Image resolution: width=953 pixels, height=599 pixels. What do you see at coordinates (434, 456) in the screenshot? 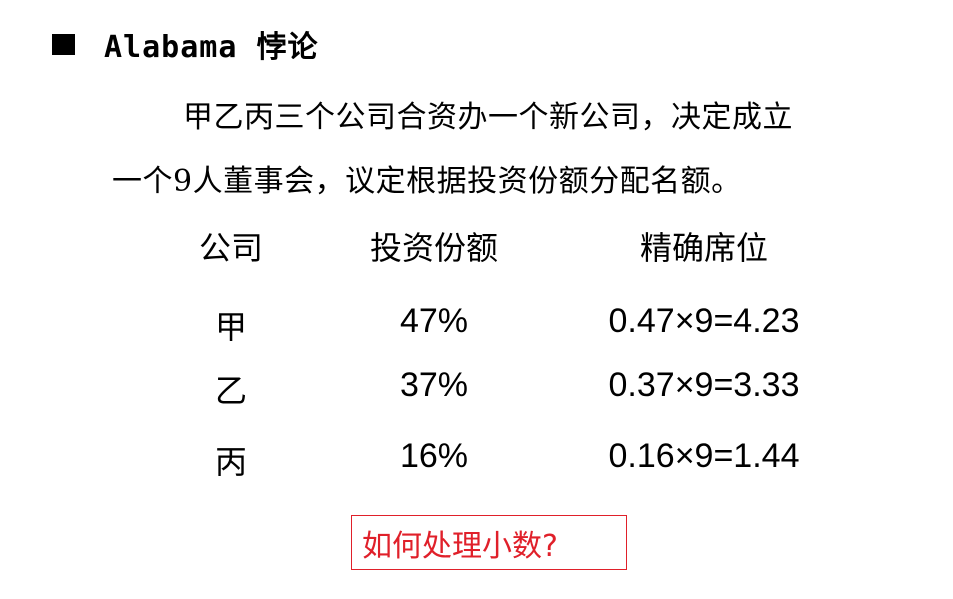
I see `row-3-share: 16%` at bounding box center [434, 456].